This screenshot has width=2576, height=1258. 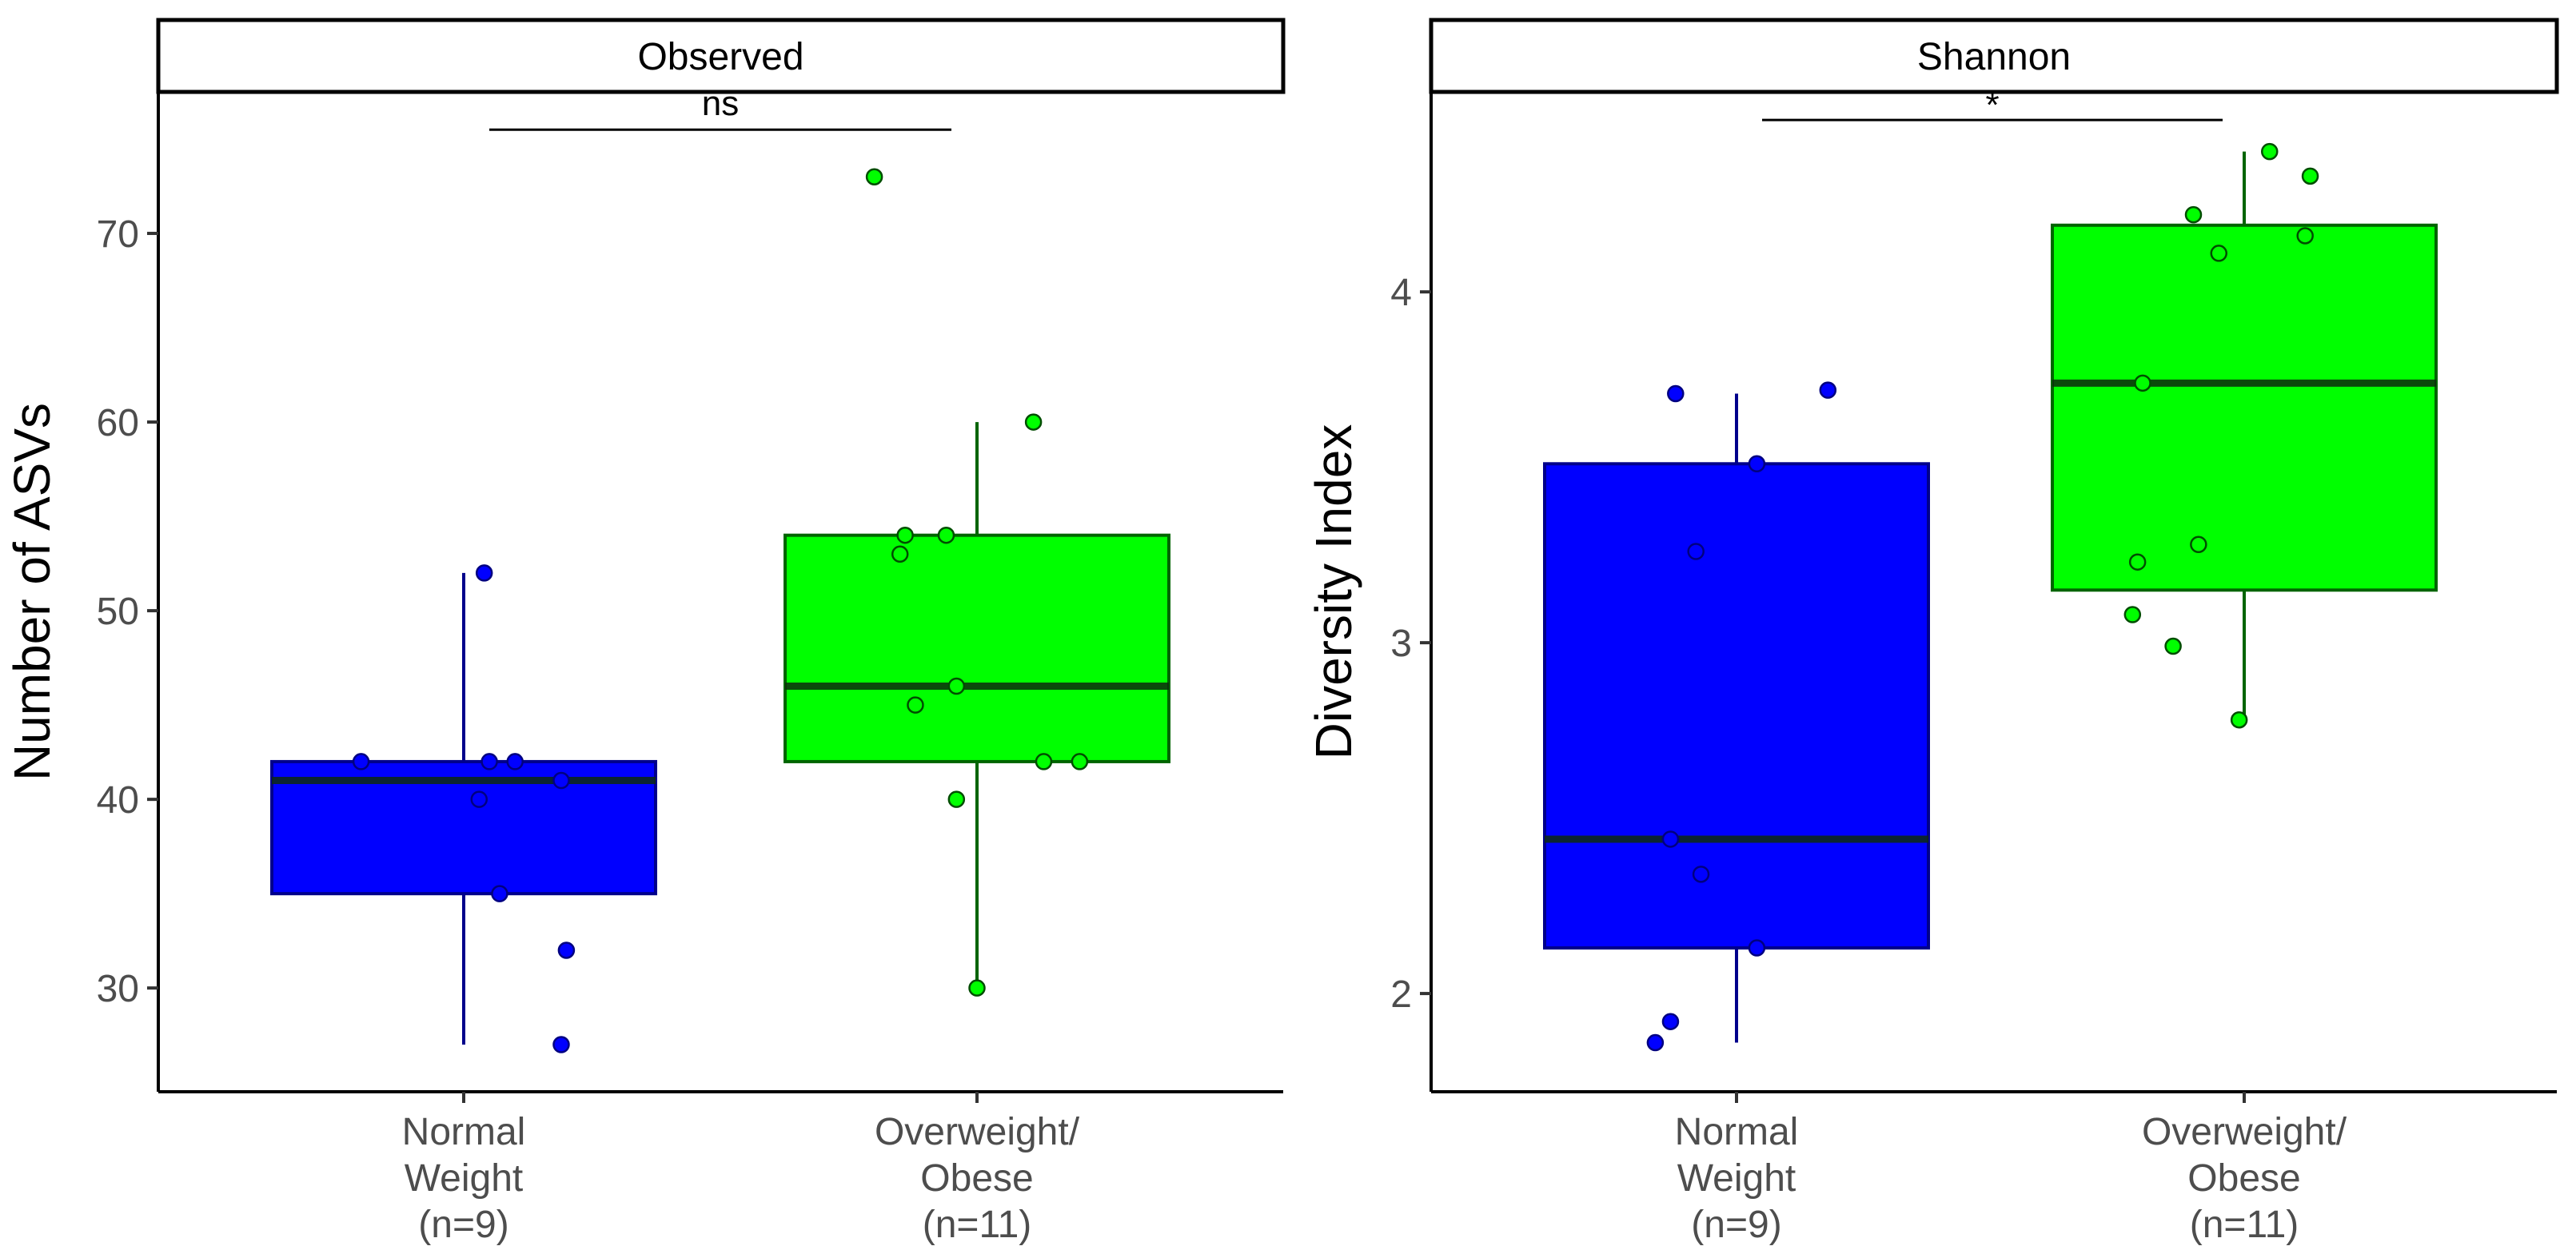 I want to click on y-tick-label: 50, so click(x=118, y=612).